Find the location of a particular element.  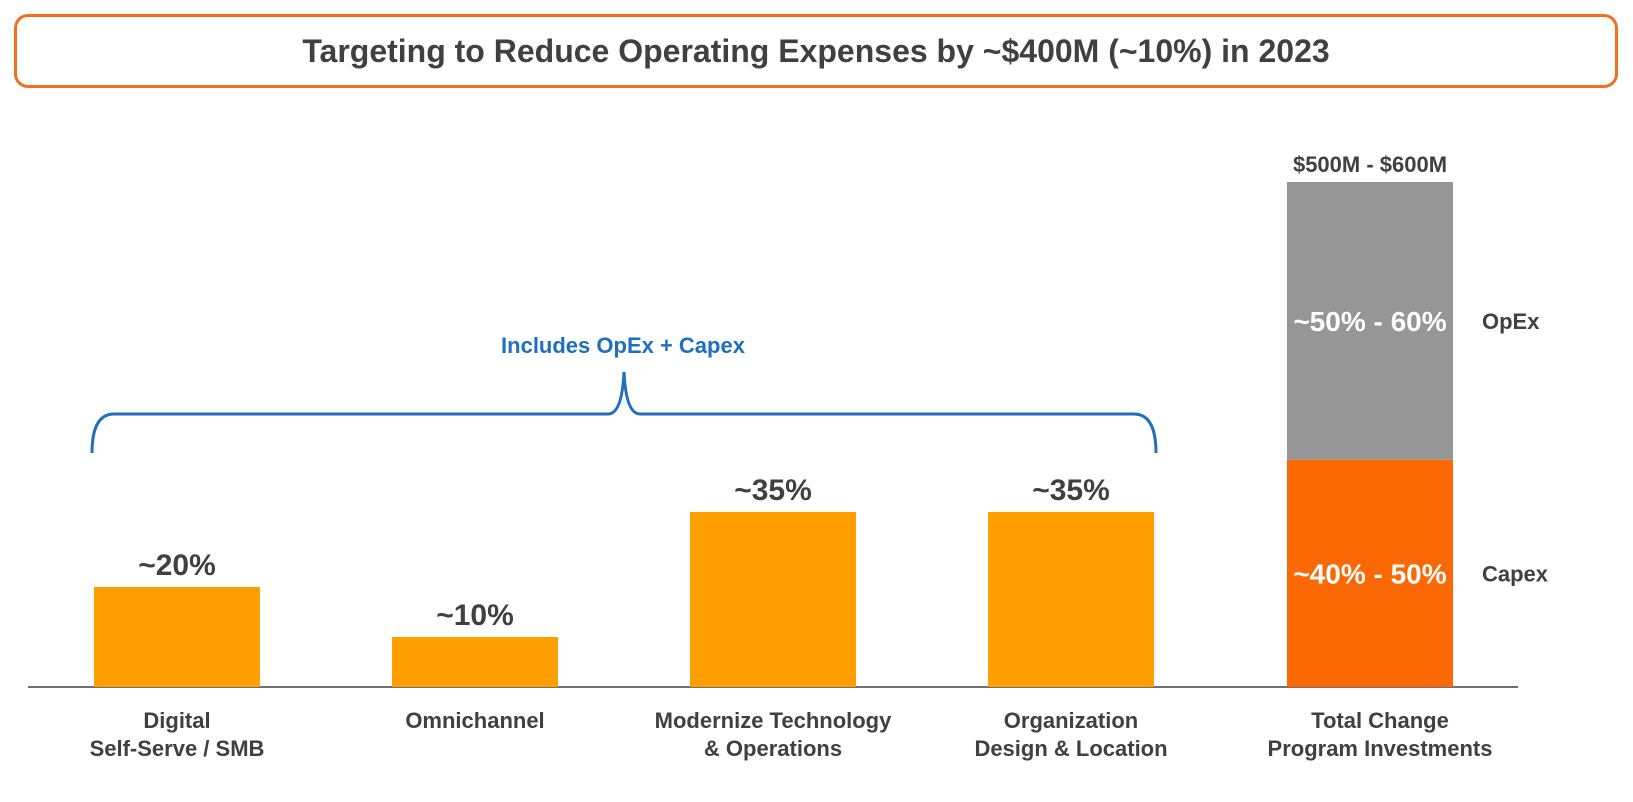

bar-value-label-1: ~20% is located at coordinates (177, 565).